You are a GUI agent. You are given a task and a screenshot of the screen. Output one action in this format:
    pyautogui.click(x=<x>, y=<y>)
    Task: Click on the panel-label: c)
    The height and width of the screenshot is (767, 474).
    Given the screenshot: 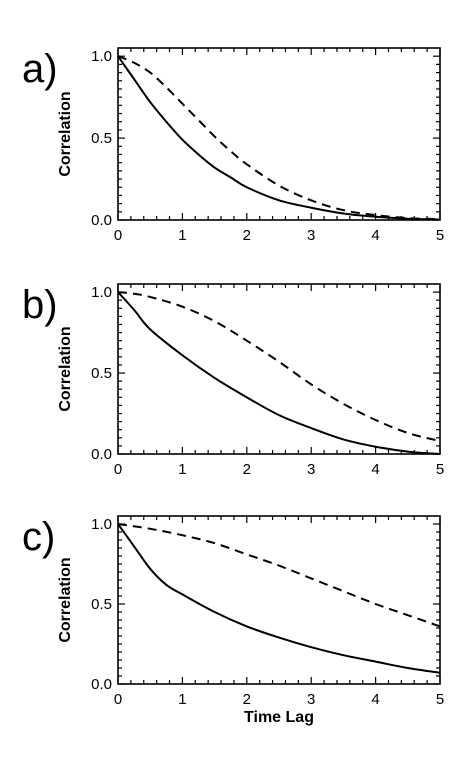 What is the action you would take?
    pyautogui.click(x=38, y=537)
    